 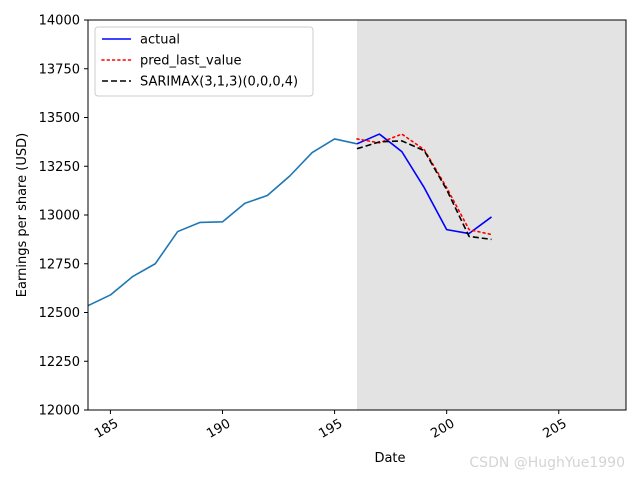 What do you see at coordinates (442, 428) in the screenshot?
I see `x-tick-label: 200` at bounding box center [442, 428].